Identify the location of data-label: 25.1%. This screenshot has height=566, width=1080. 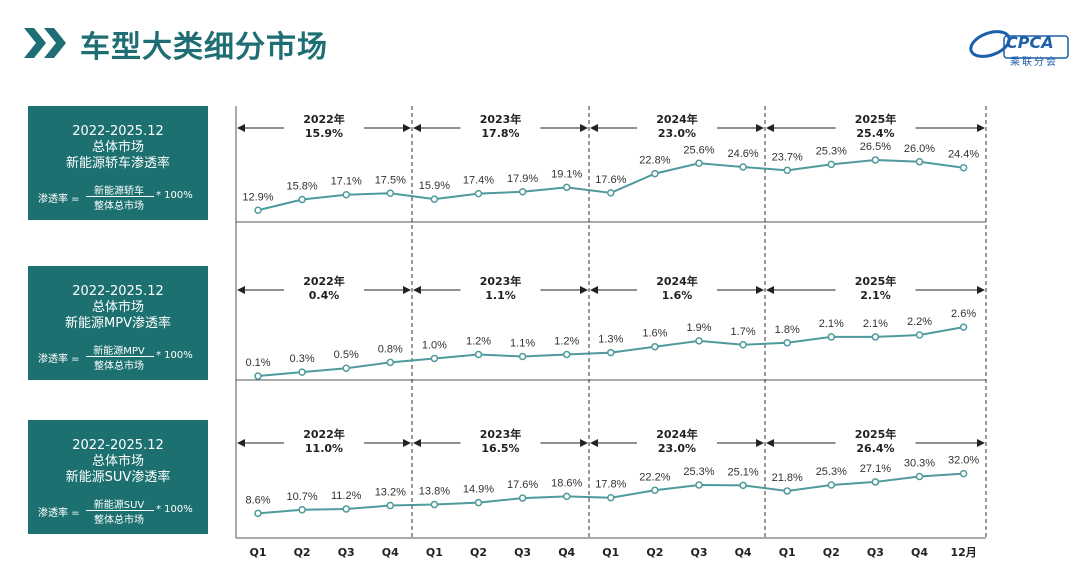
(742, 472).